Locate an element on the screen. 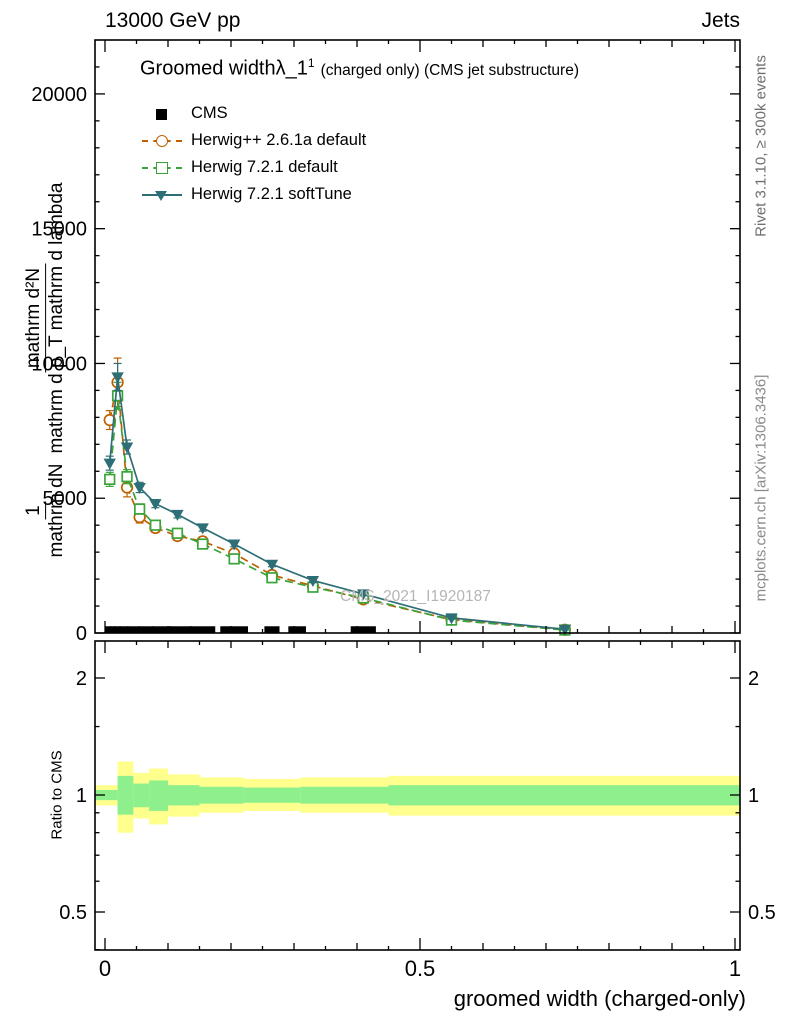  plot-title-text: Groomed width is located at coordinates (208, 68).